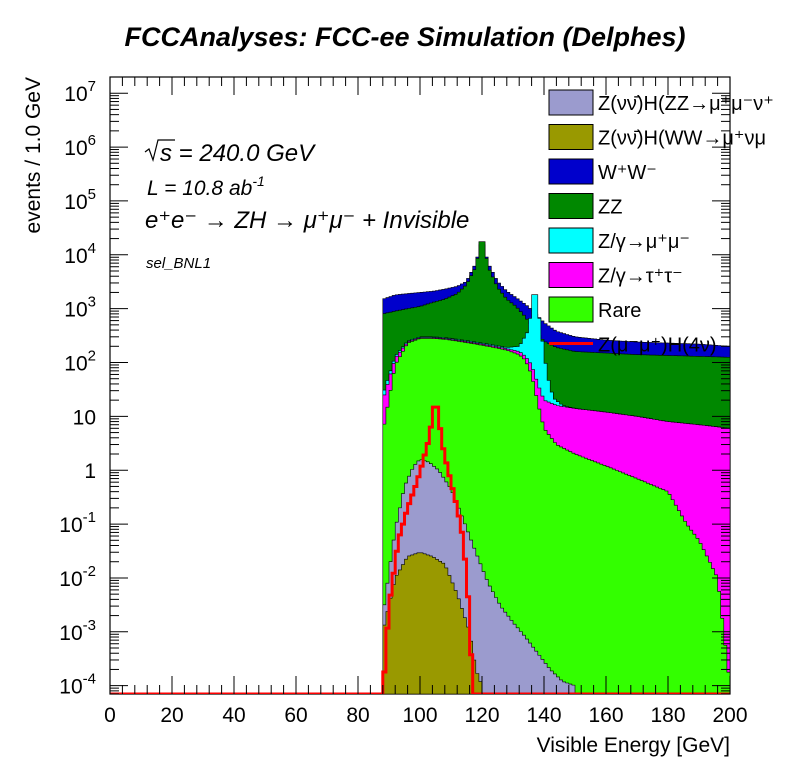 The image size is (796, 772). What do you see at coordinates (633, 745) in the screenshot?
I see `x-axis-title: Visible Energy [GeV]` at bounding box center [633, 745].